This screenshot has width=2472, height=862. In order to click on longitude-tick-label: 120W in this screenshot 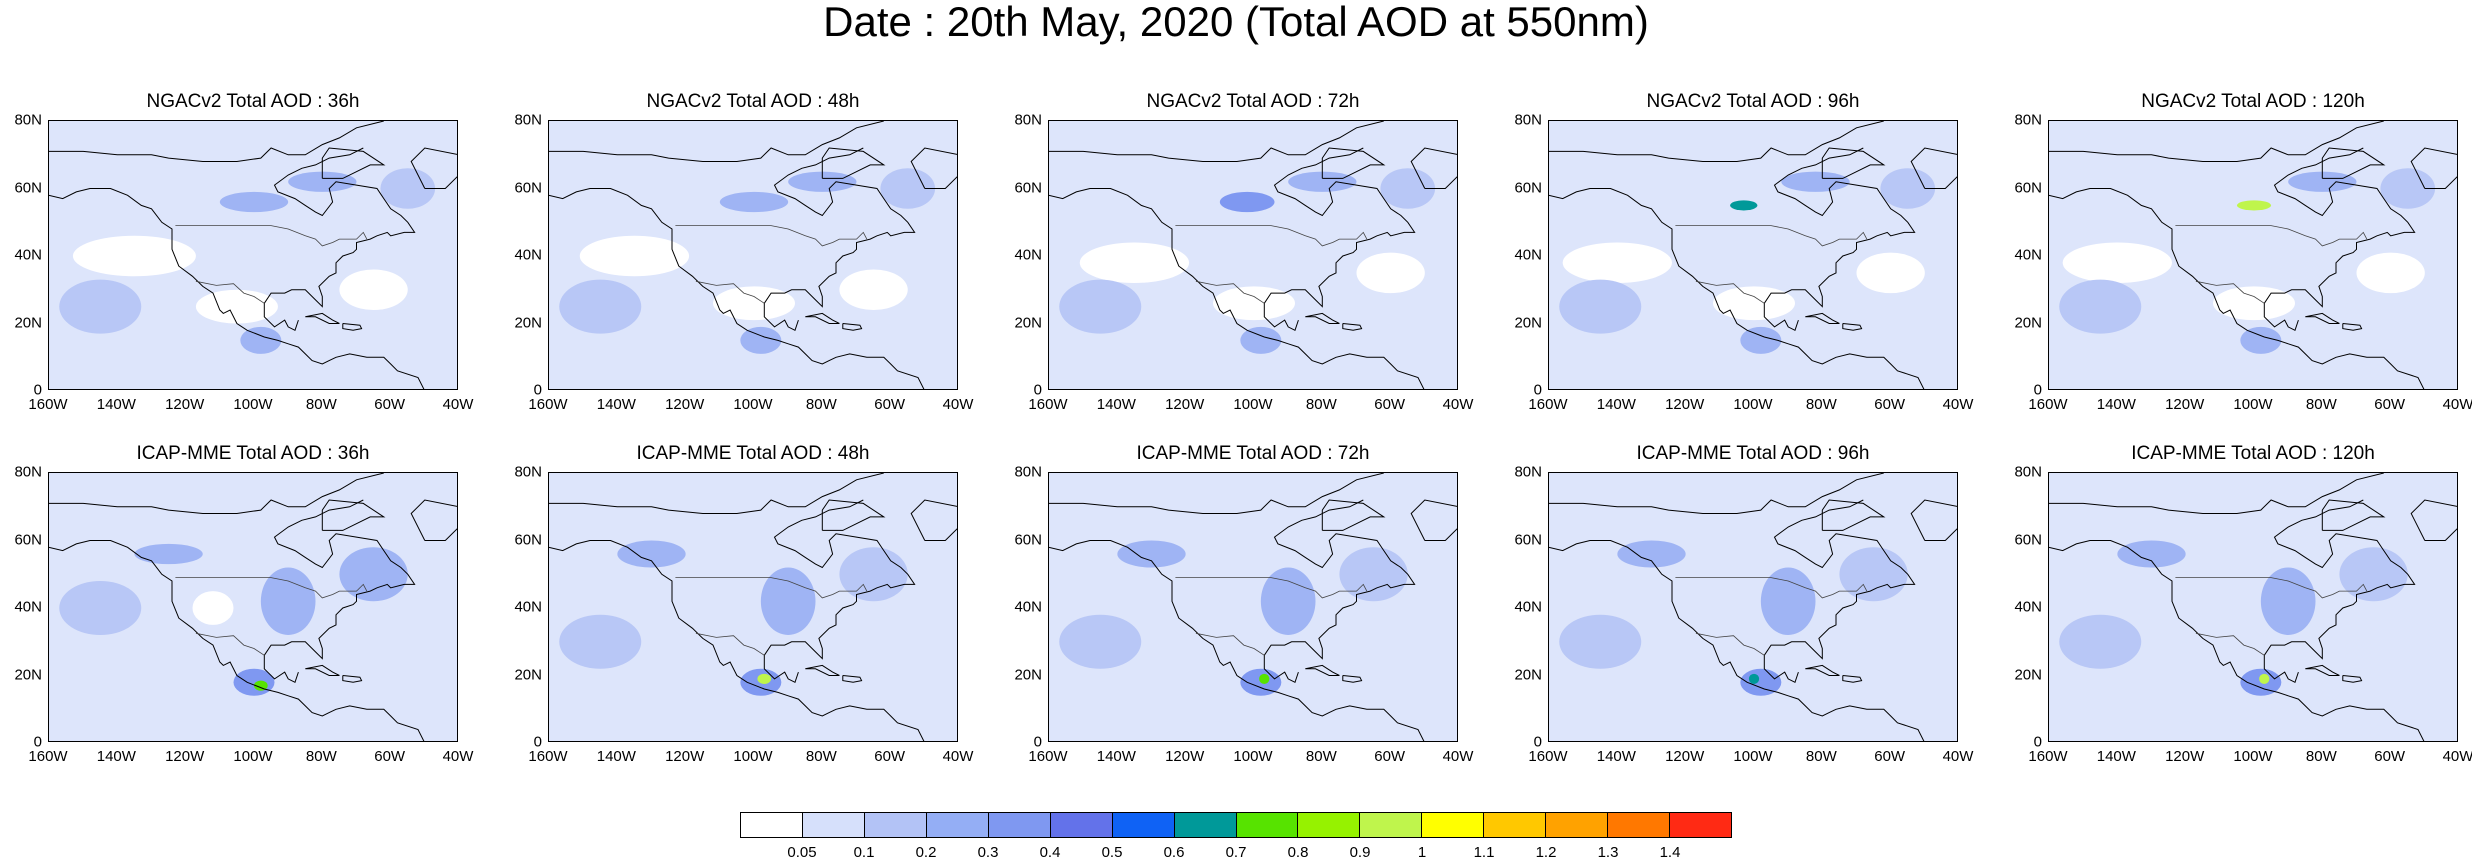, I will do `click(1185, 404)`.